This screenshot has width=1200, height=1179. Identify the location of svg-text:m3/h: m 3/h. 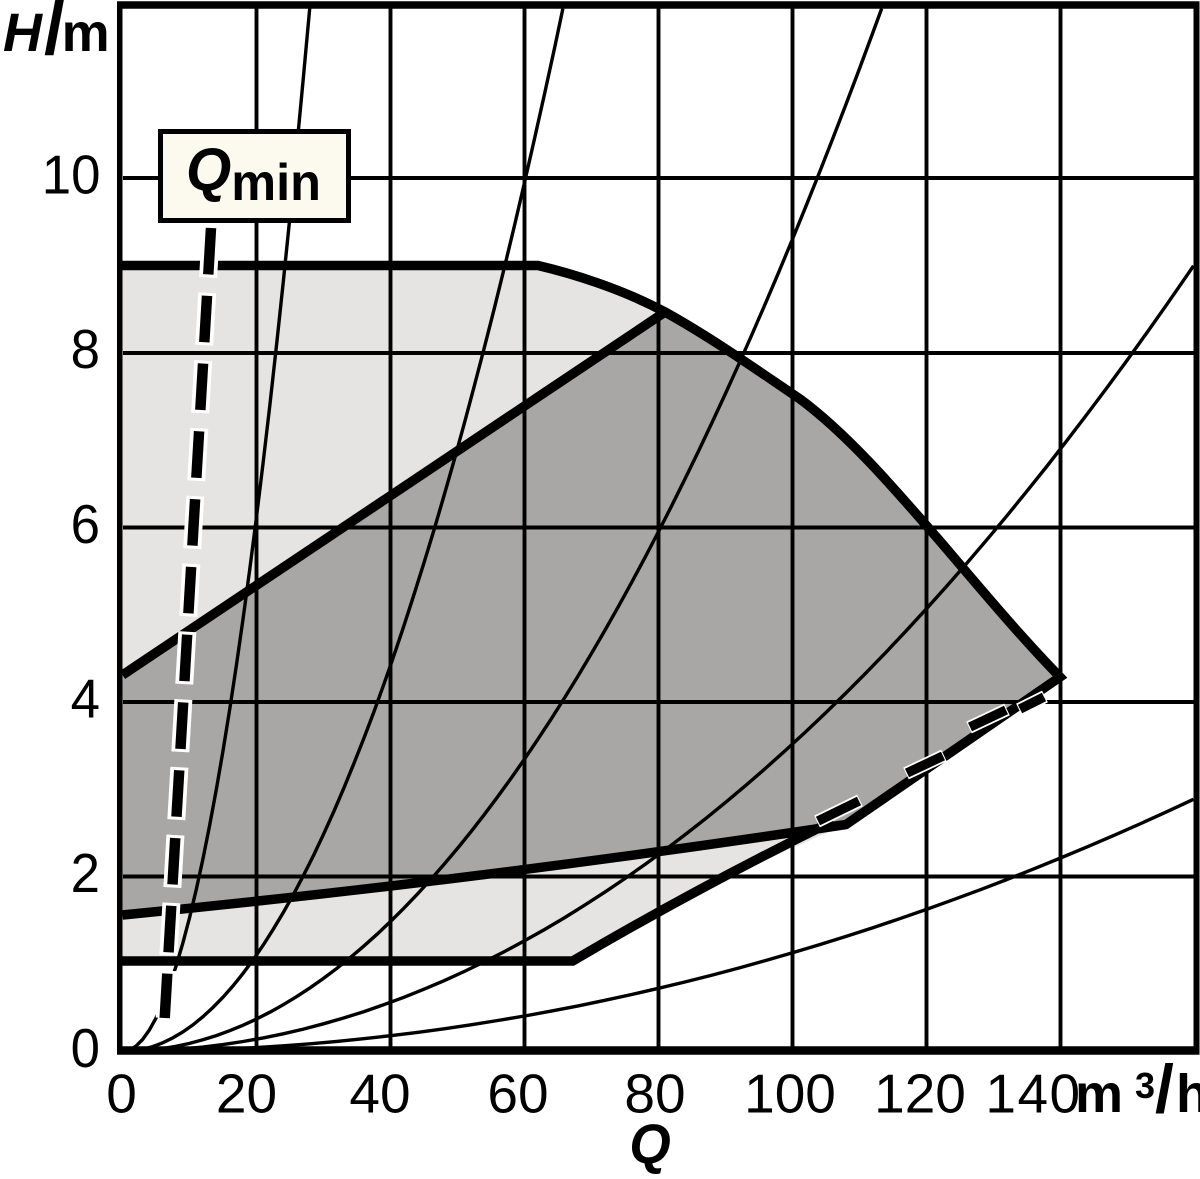
(1137, 1089).